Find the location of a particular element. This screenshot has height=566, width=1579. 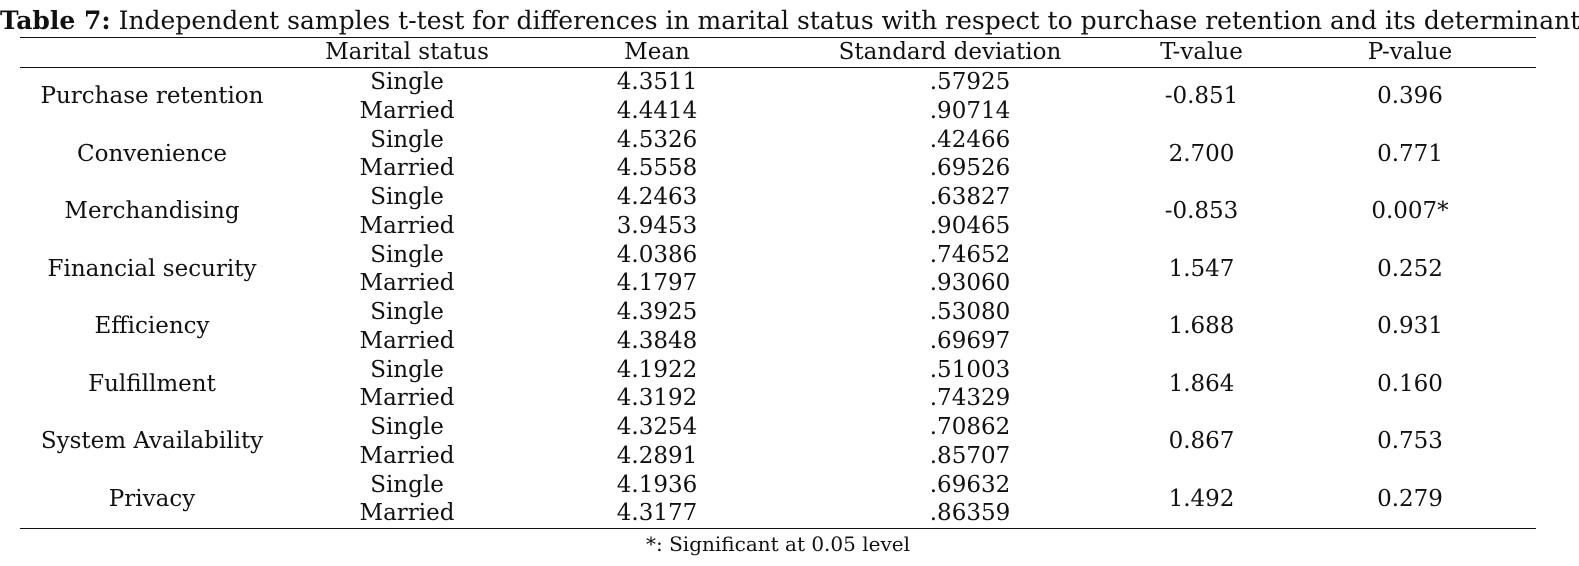

row-mean-single: 4.2463 is located at coordinates (657, 197).